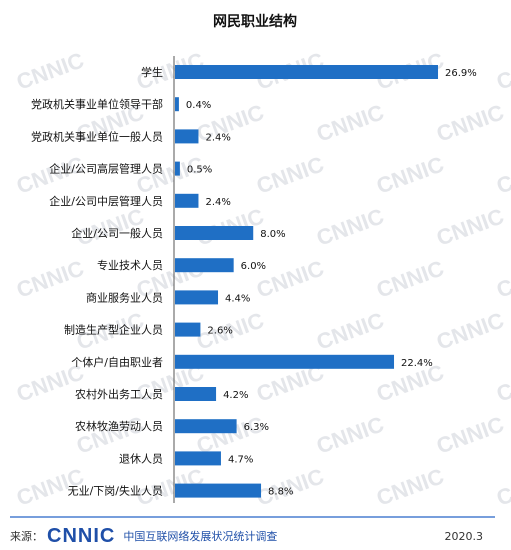  Describe the element at coordinates (106, 201) in the screenshot. I see `category-label: 企业/公司中层管理人员` at that location.